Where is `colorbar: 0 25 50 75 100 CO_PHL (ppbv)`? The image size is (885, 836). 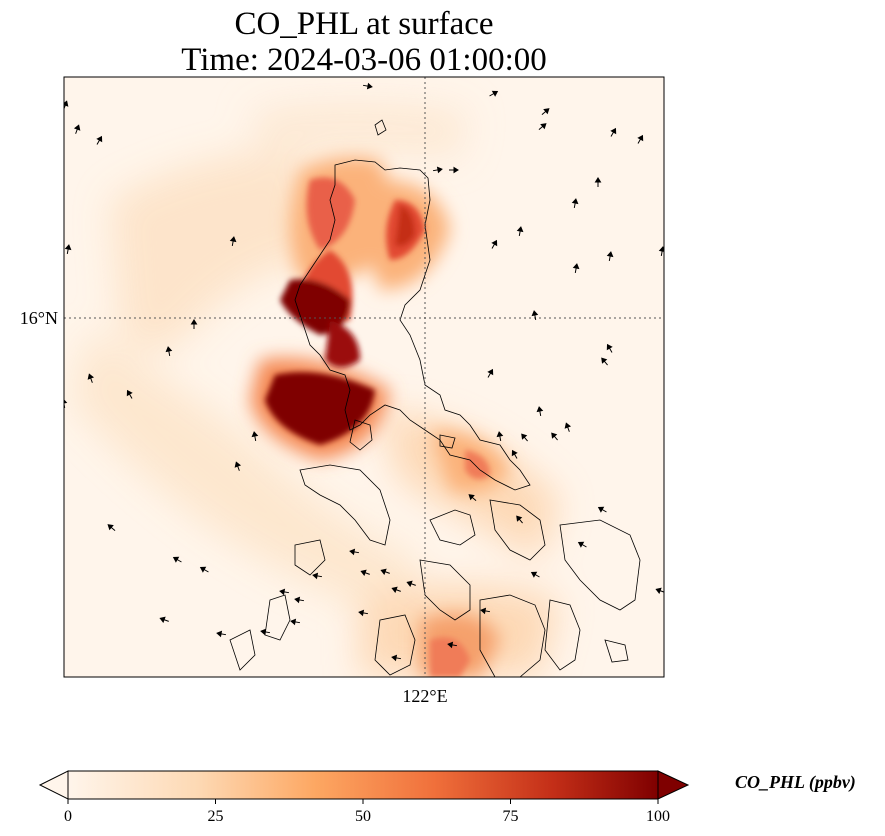 colorbar: 0 25 50 75 100 CO_PHL (ppbv) is located at coordinates (447, 797).